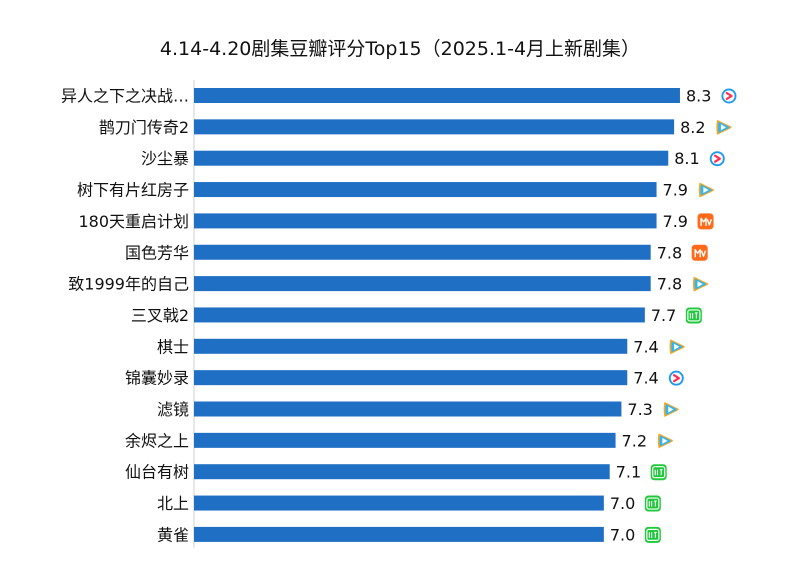  I want to click on category-label-8: 三叉戟2, so click(160, 315).